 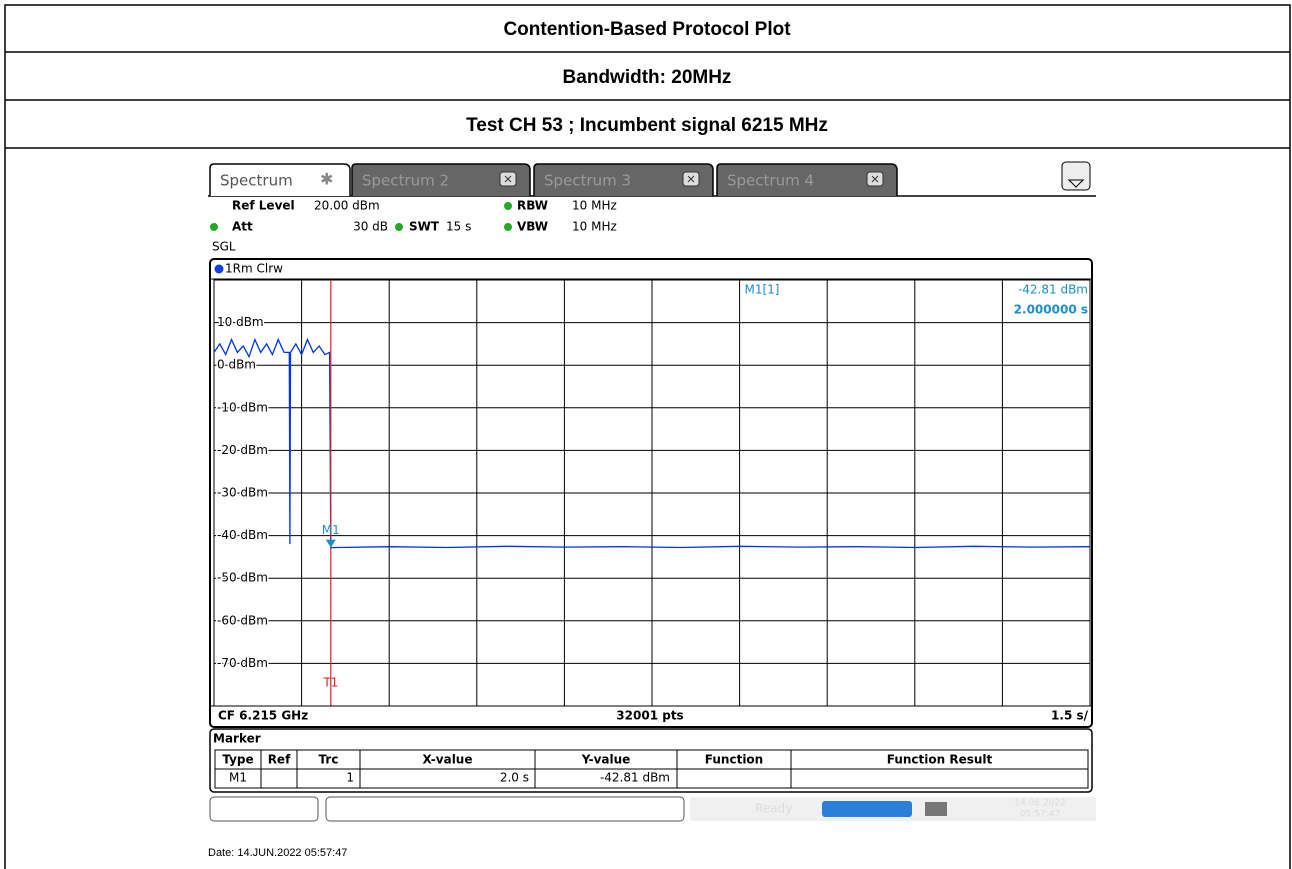 What do you see at coordinates (647, 125) in the screenshot?
I see `test-channel: Test CH 53 ; Incumbent signal 6215 MHz` at bounding box center [647, 125].